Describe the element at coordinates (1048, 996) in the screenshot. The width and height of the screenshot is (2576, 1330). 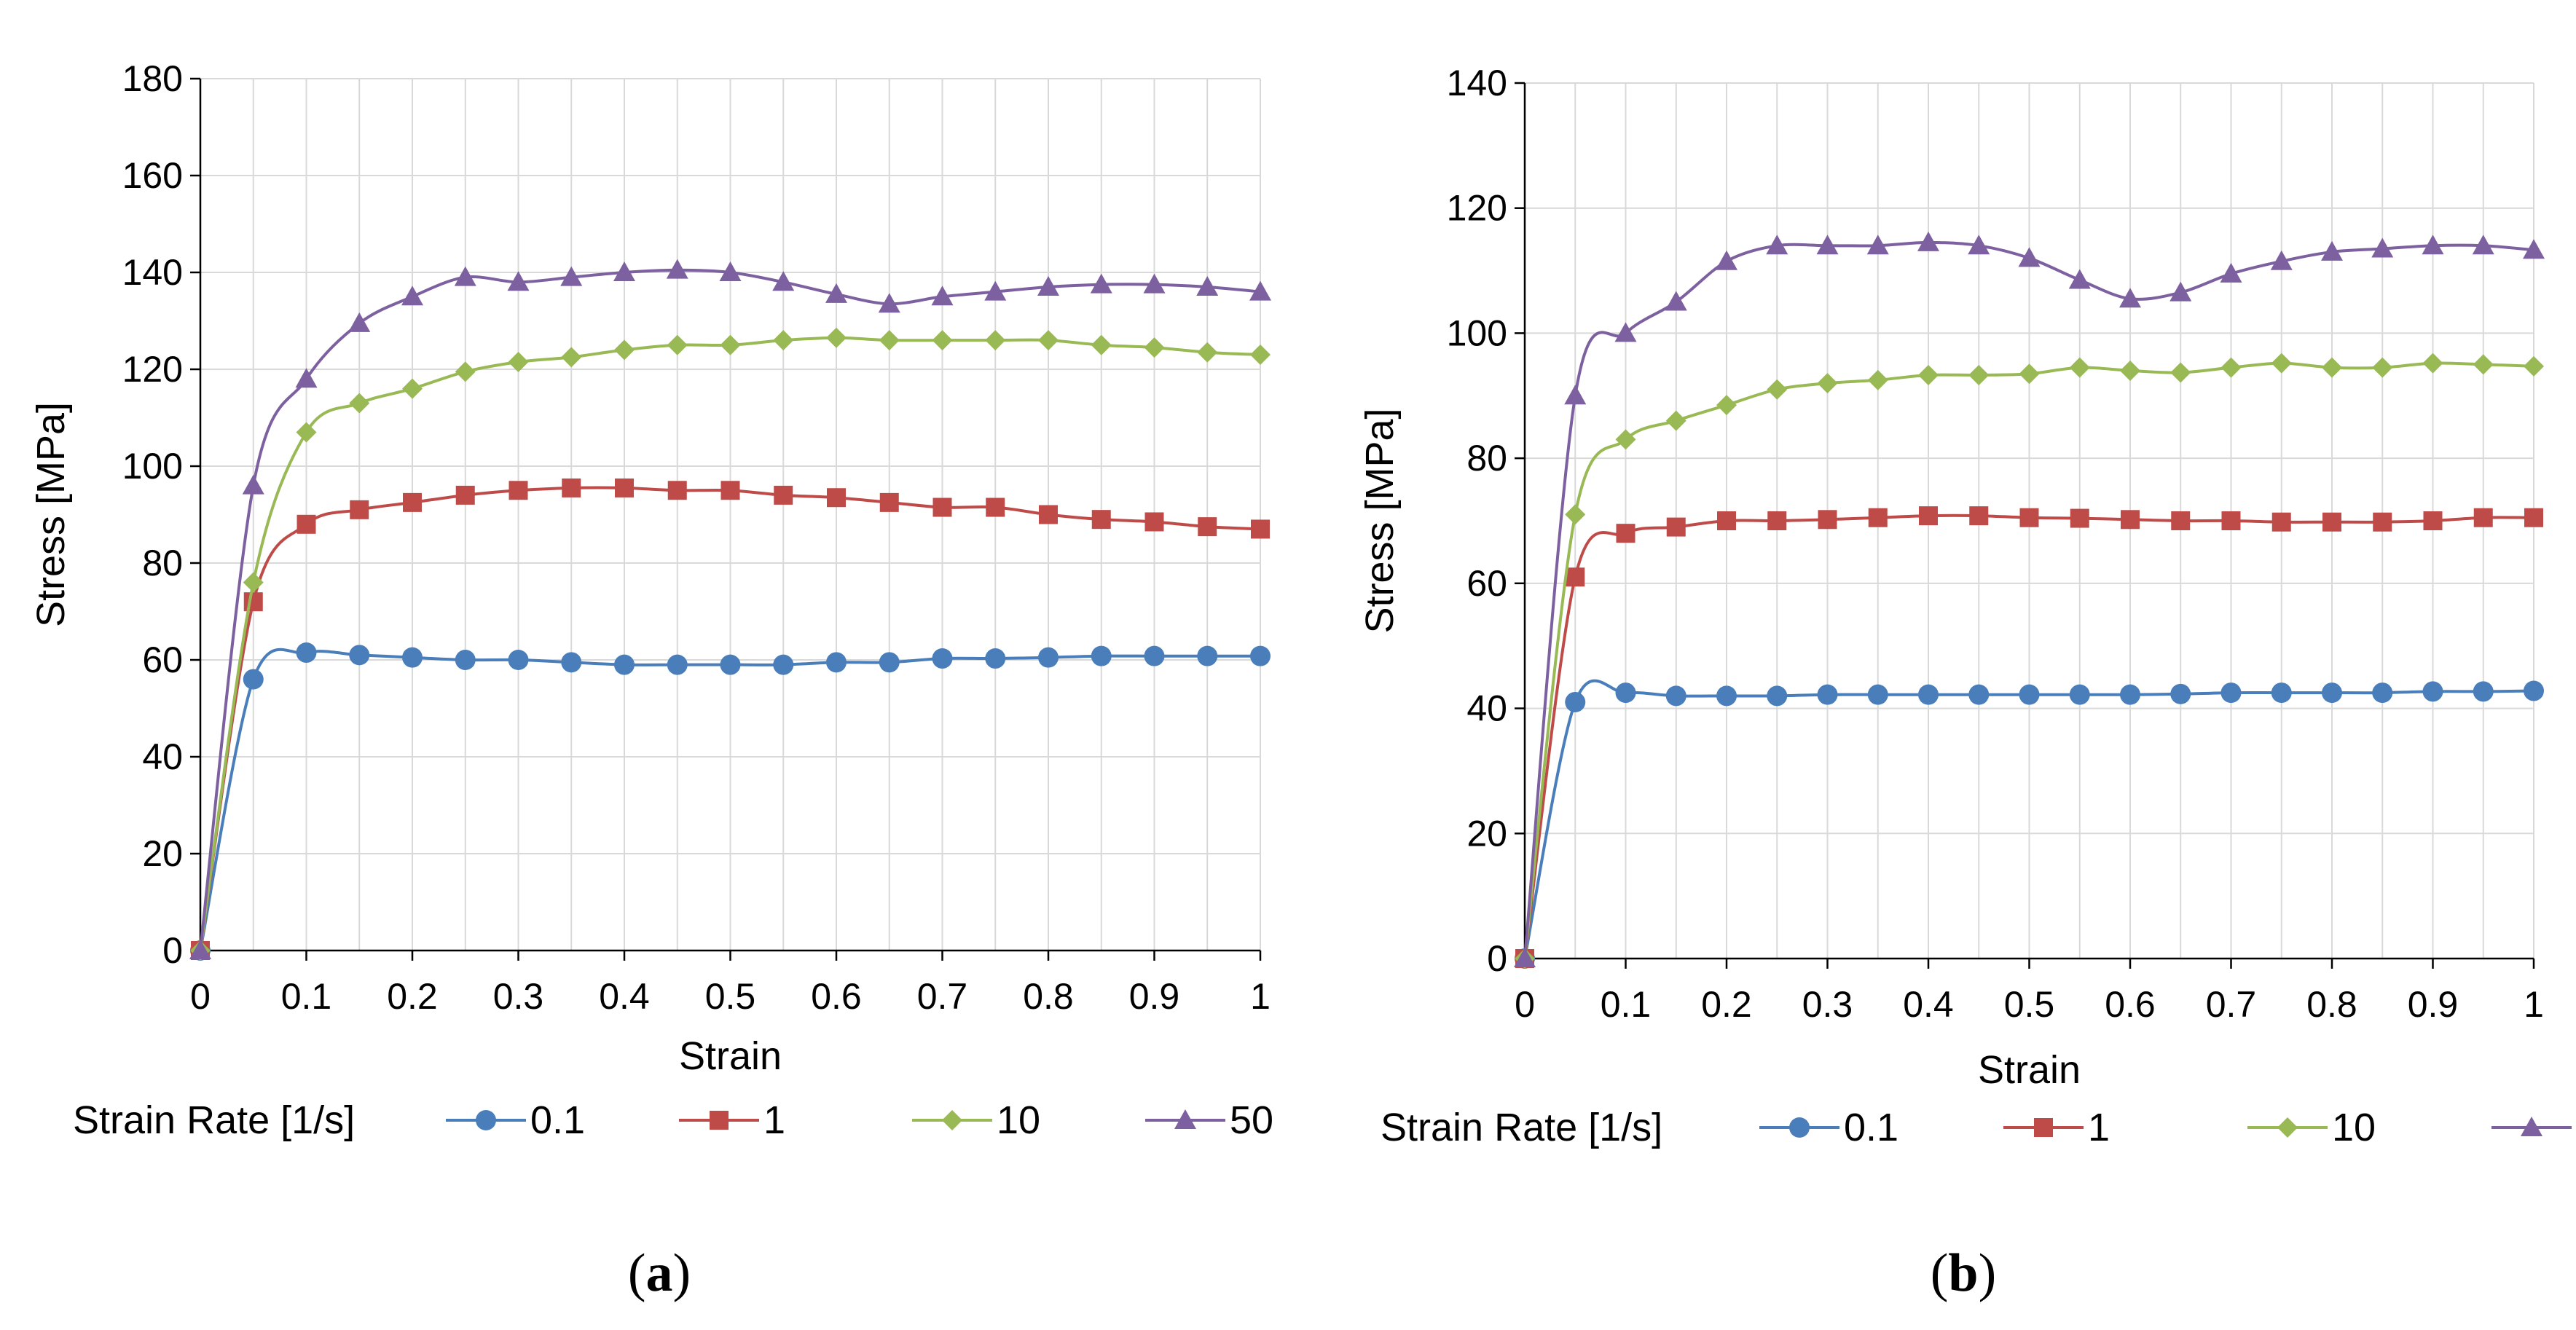
I see `x-tick-label: 0.8` at that location.